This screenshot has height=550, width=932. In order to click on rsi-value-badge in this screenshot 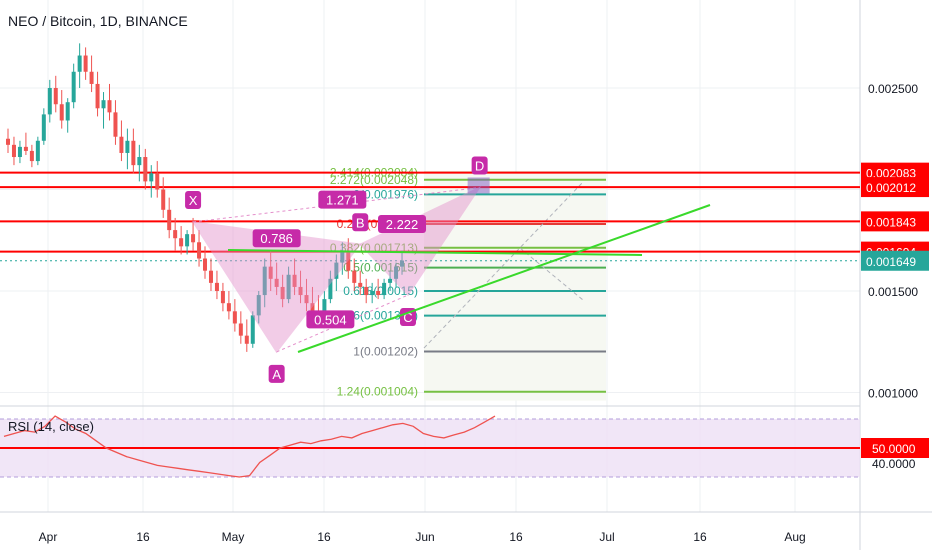, I will do `click(895, 448)`.